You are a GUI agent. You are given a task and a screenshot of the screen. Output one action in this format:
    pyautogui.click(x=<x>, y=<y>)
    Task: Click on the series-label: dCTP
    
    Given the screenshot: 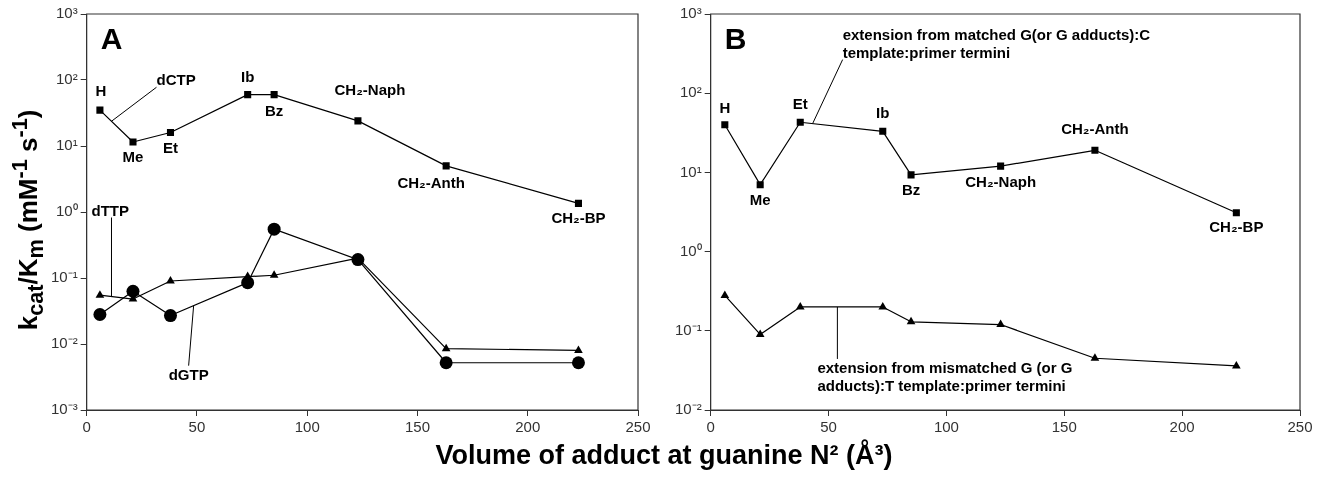 What is the action you would take?
    pyautogui.click(x=176, y=80)
    